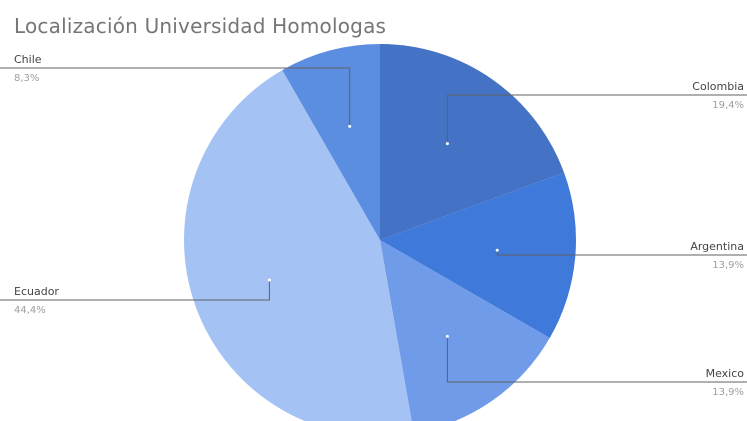 This screenshot has width=747, height=421. I want to click on pie-slice-chile, so click(331, 142).